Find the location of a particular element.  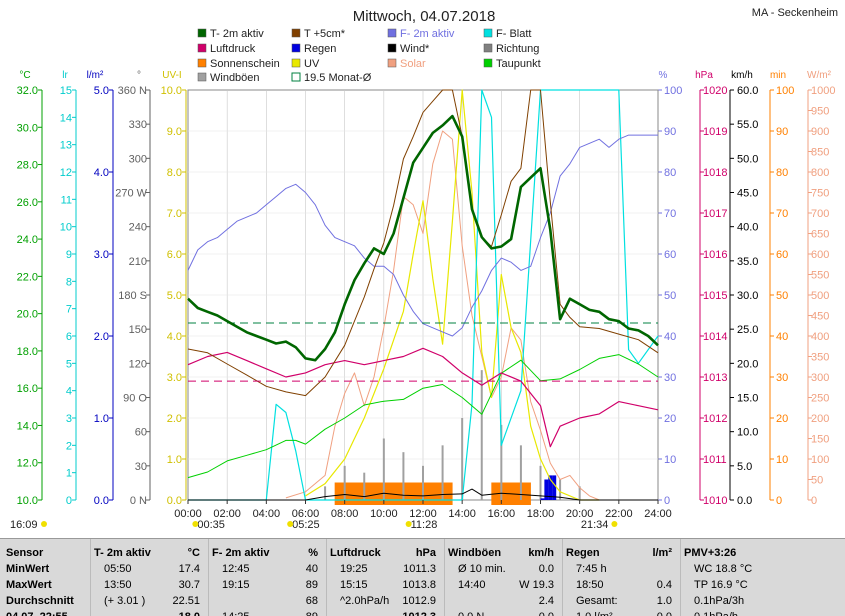

stats-row: 18.0 is located at coordinates (150, 612).